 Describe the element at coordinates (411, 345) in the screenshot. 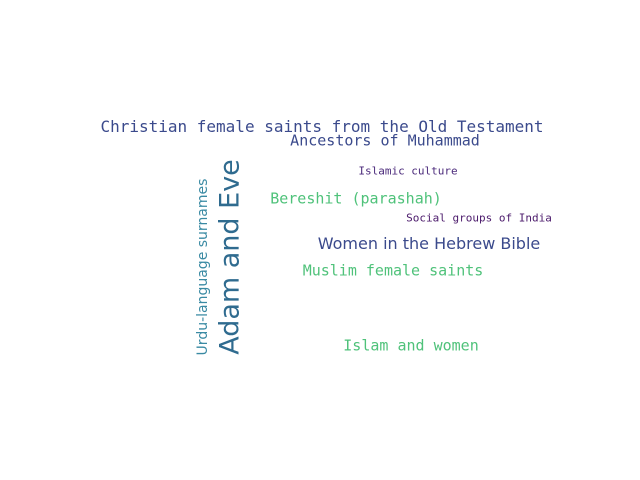

I see `word-islam-and-women: Islam and women` at that location.